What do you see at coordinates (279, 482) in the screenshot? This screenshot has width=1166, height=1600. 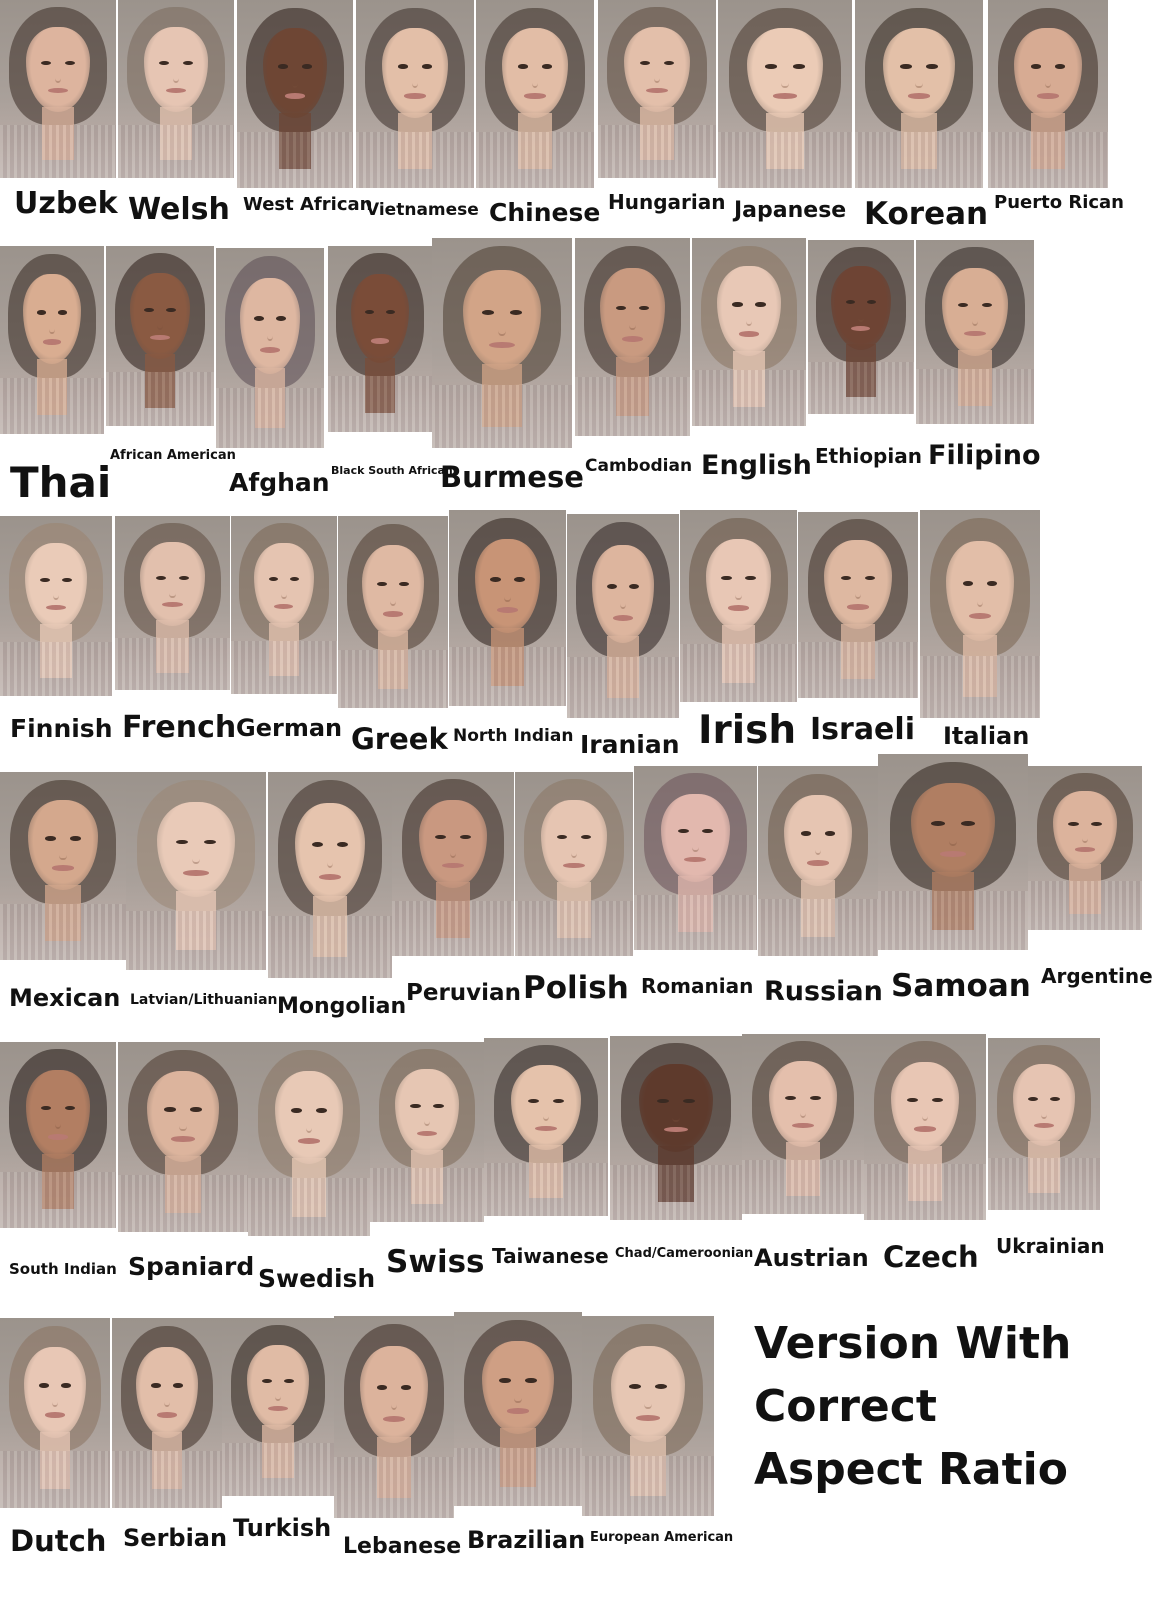 I see `nationality-label: Afghan` at bounding box center [279, 482].